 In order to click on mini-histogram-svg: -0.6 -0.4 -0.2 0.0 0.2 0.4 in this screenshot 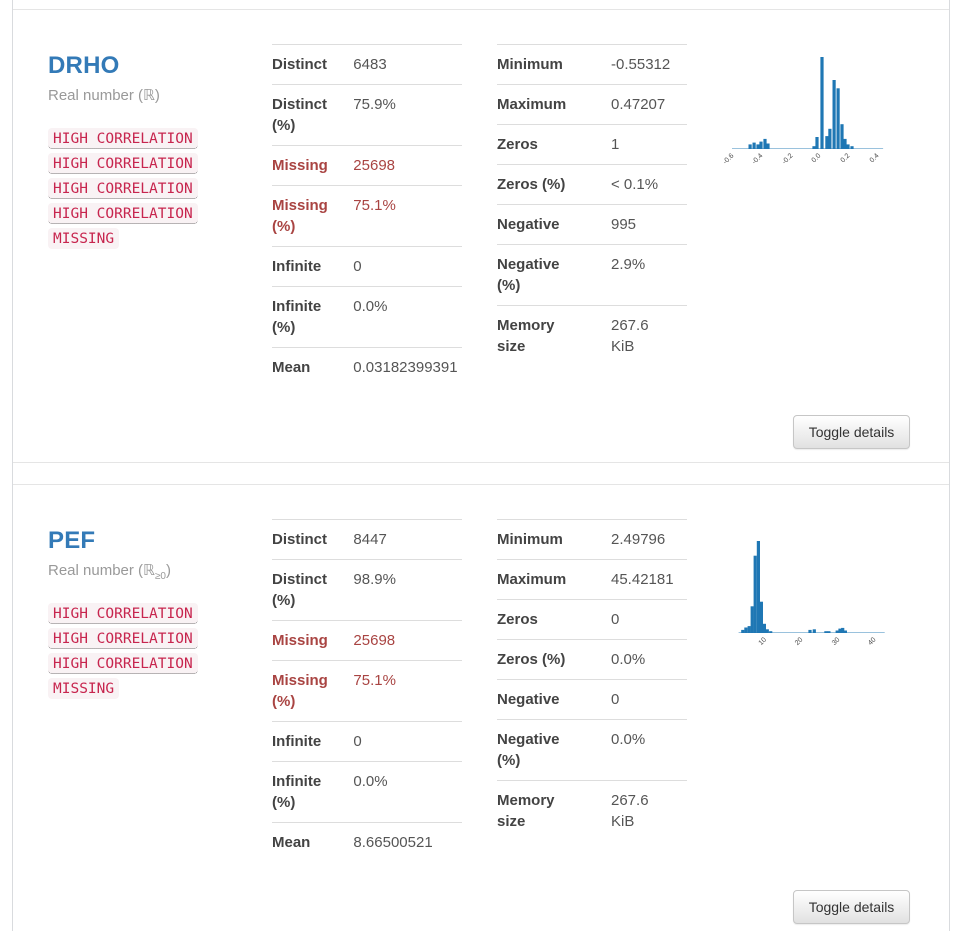, I will do `click(803, 111)`.